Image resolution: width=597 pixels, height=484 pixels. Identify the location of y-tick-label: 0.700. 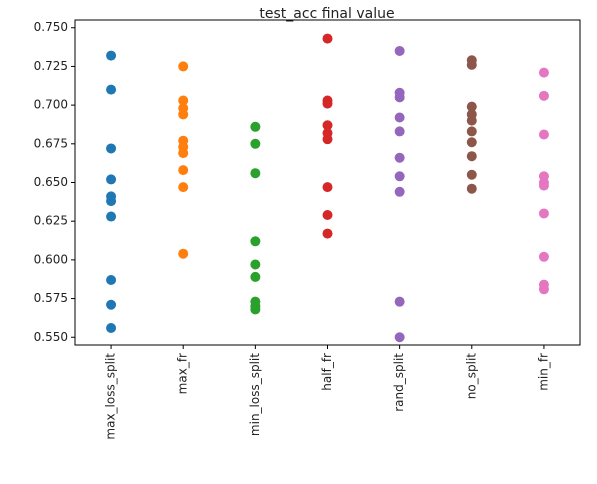
(51, 105).